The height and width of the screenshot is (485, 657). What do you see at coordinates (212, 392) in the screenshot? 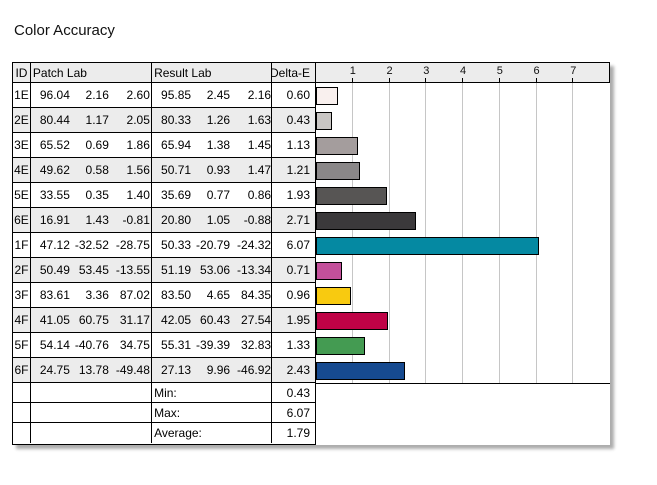
I see `summary-min-label: Min:` at bounding box center [212, 392].